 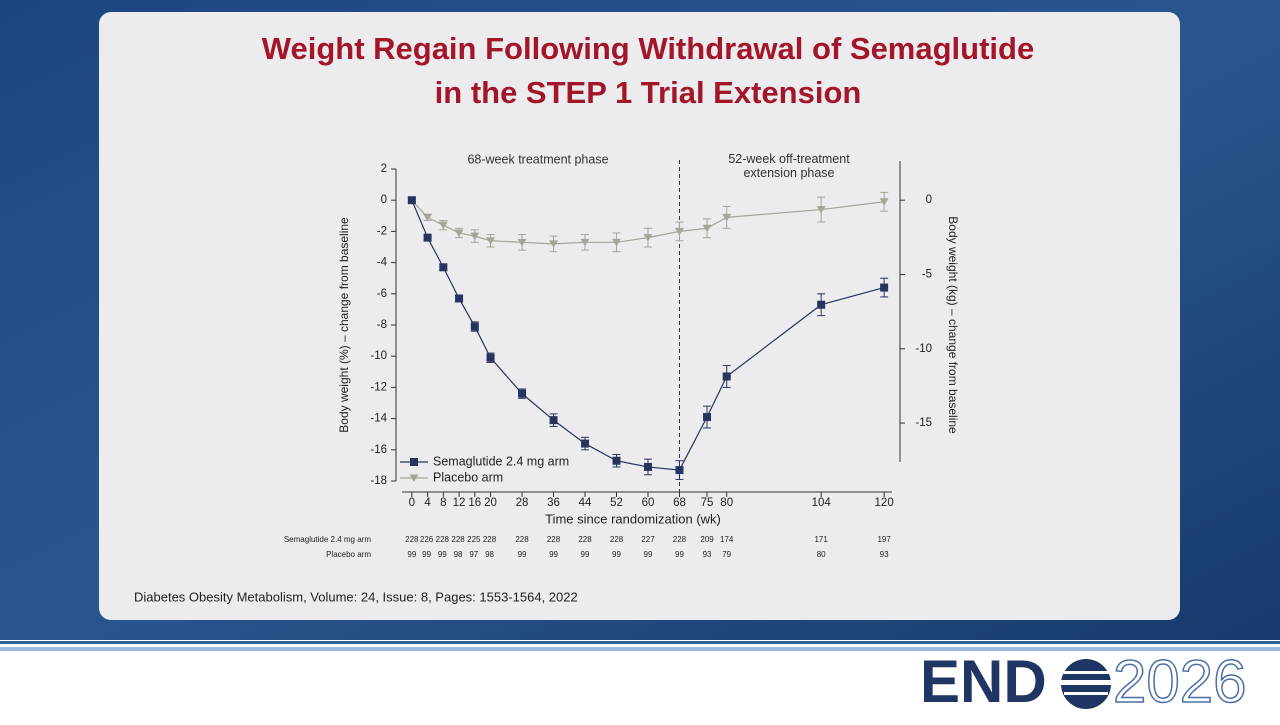 What do you see at coordinates (648, 539) in the screenshot?
I see `at-risk-value: 227` at bounding box center [648, 539].